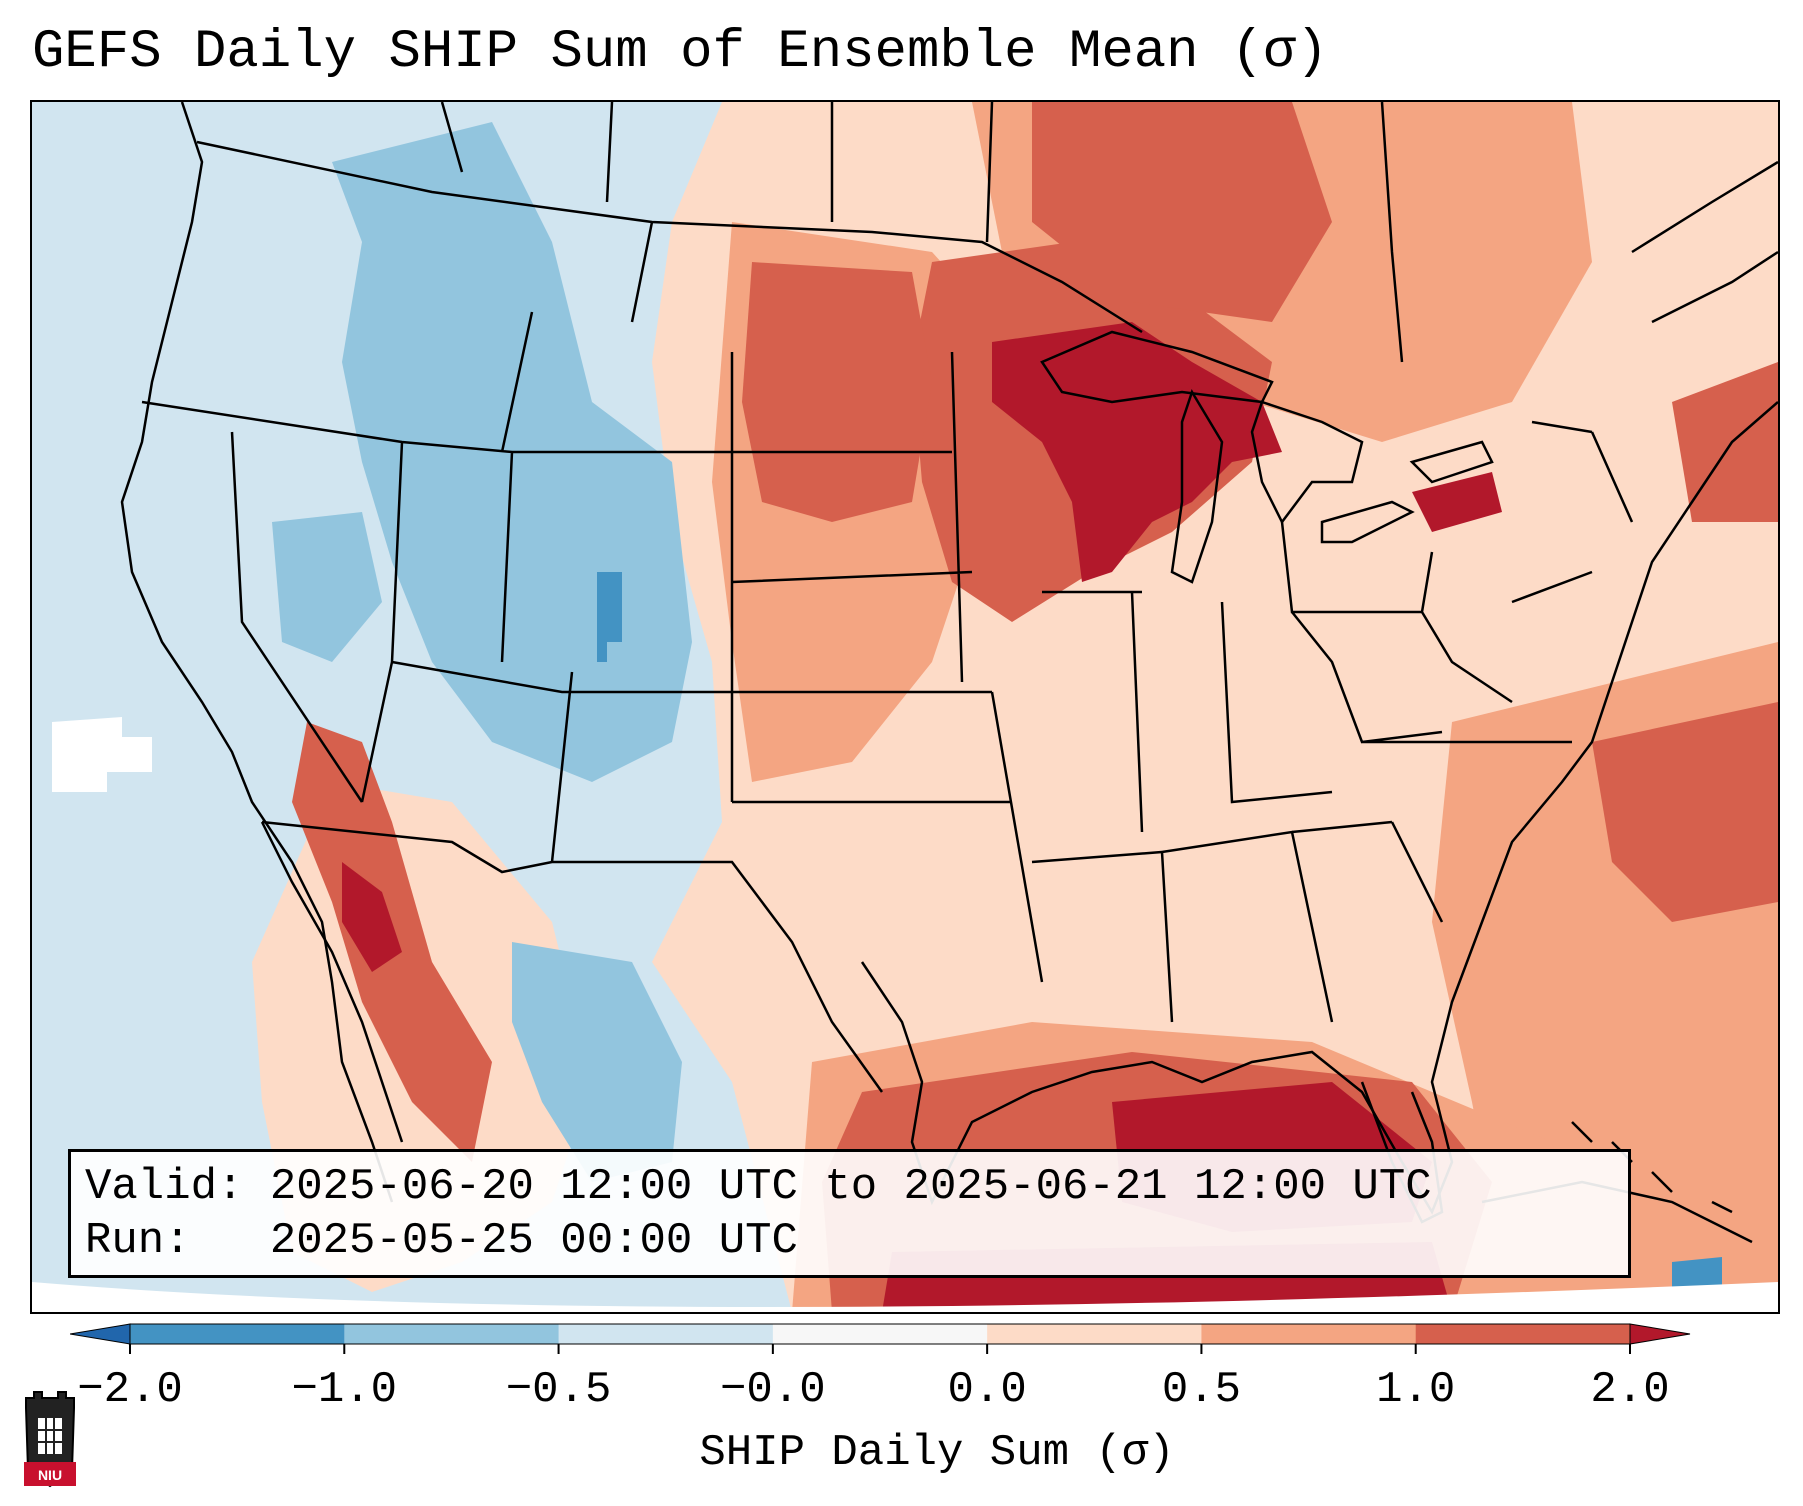  What do you see at coordinates (257, 652) in the screenshot?
I see `west-coastline` at bounding box center [257, 652].